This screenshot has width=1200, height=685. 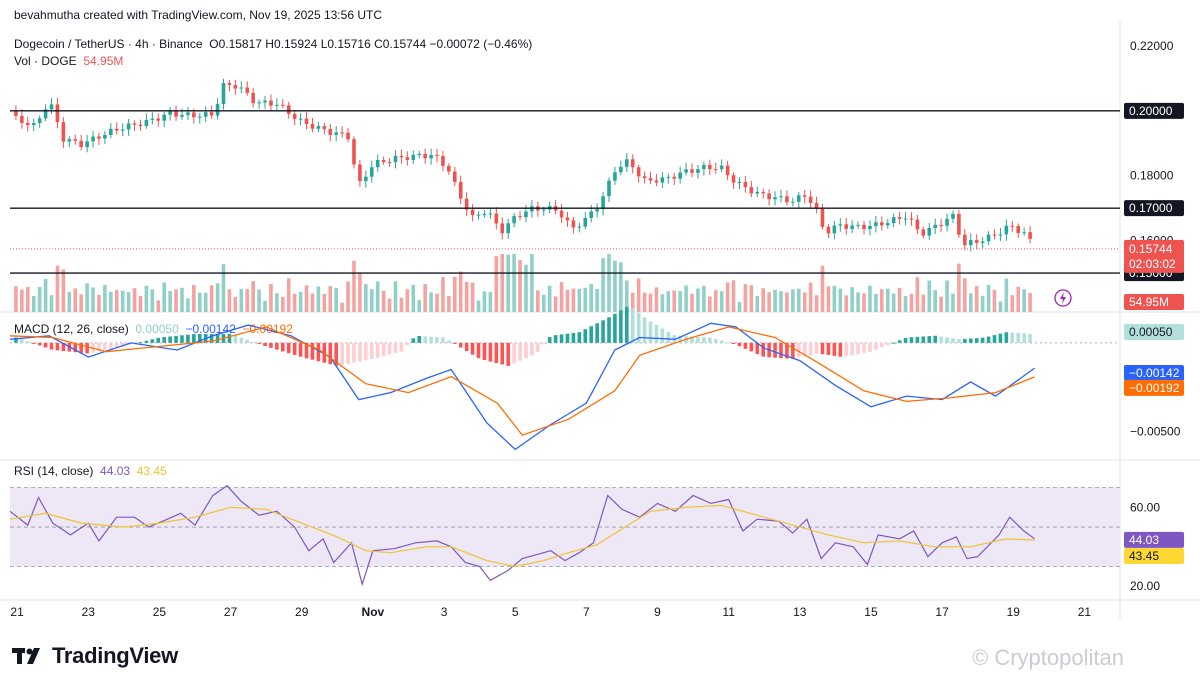 I want to click on ohlc-low: L0.15716, so click(x=345, y=44).